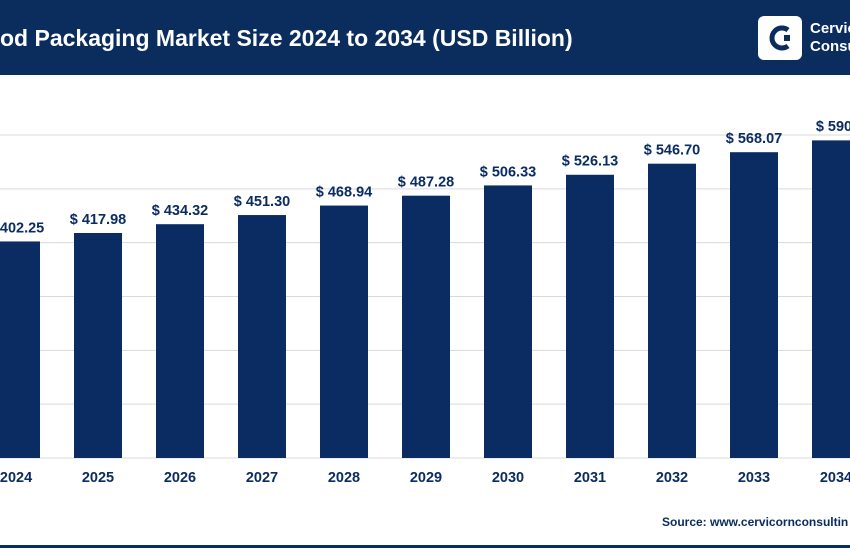 Image resolution: width=850 pixels, height=550 pixels. I want to click on x-tick-label: 2024, so click(16, 478).